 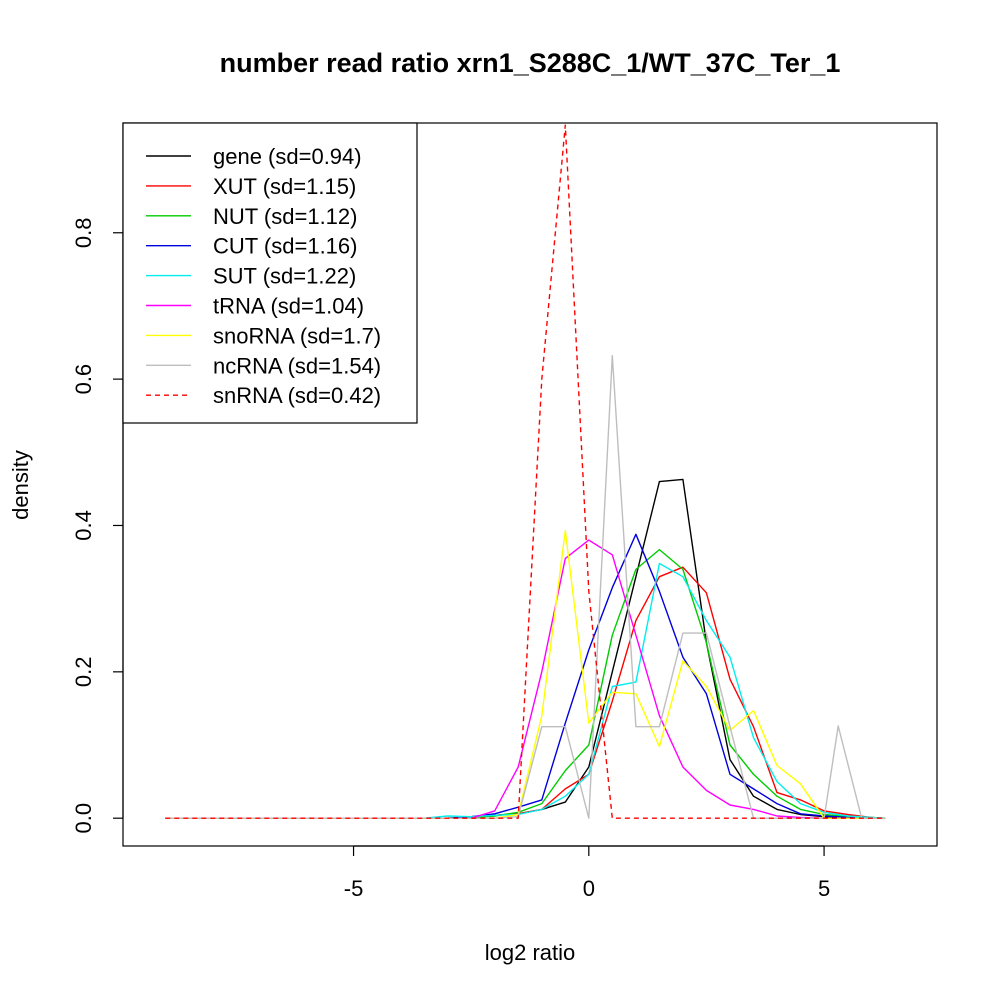 What do you see at coordinates (288, 306) in the screenshot?
I see `legend-entry-label: tRNA (sd=1.04)` at bounding box center [288, 306].